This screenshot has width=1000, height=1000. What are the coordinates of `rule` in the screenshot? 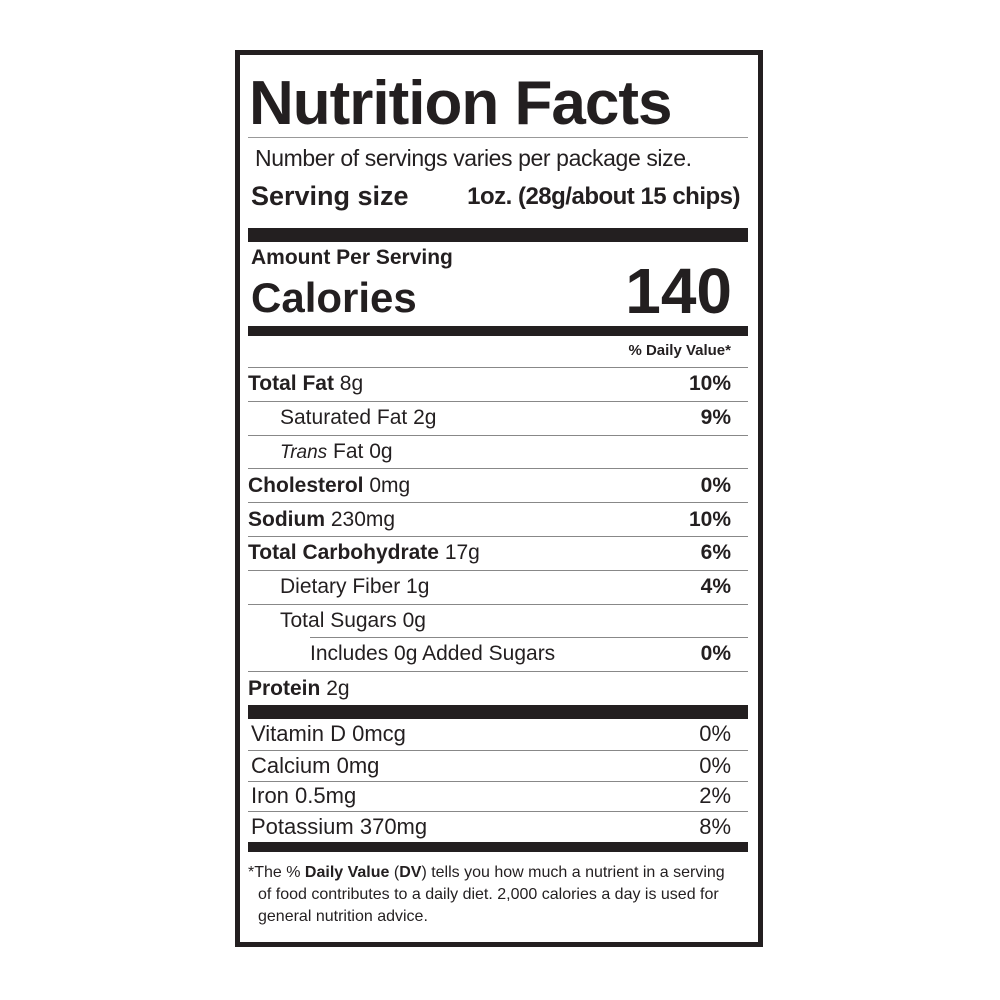 It's located at (498, 137).